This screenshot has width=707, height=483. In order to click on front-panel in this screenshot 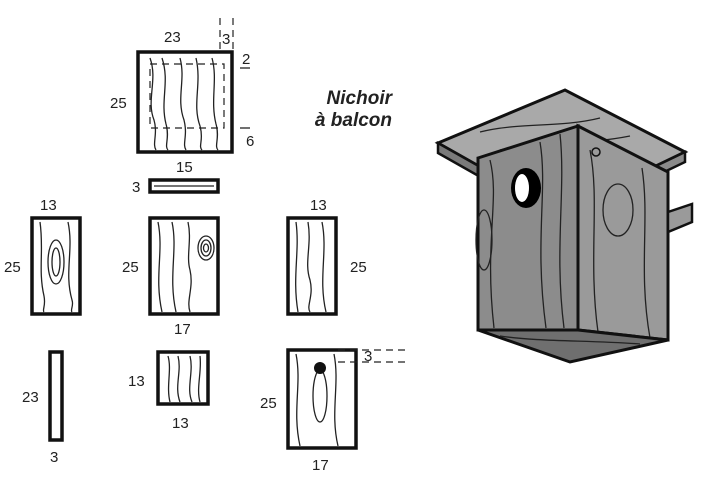, I will do `click(345, 399)`.